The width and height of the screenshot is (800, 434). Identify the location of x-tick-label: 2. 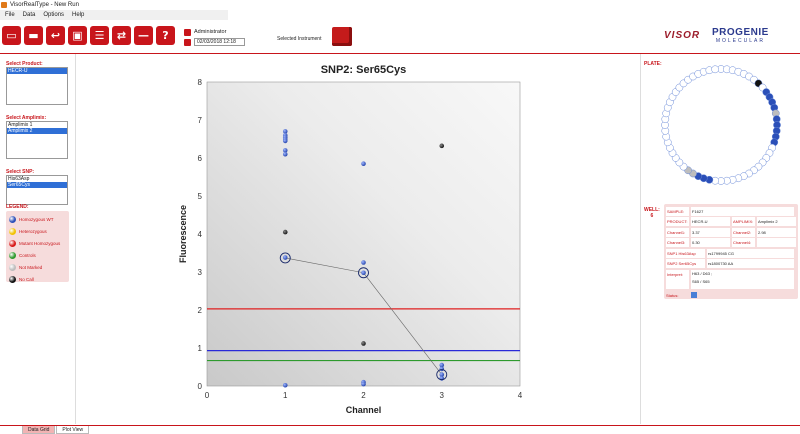
(363, 395).